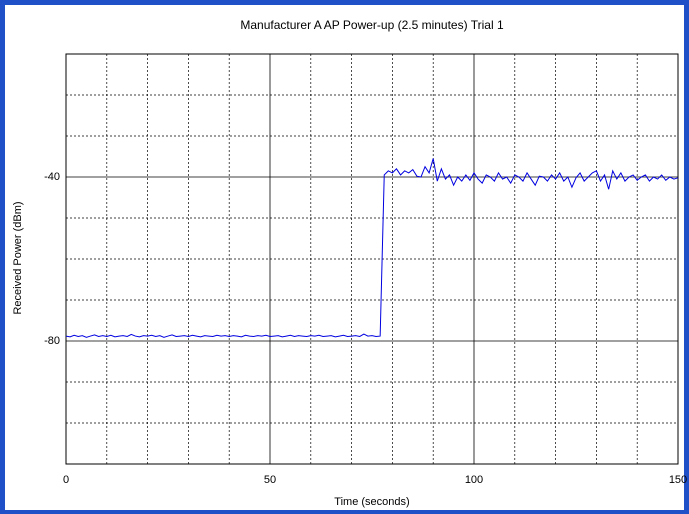  I want to click on x-axis-label: Time (seconds), so click(371, 502).